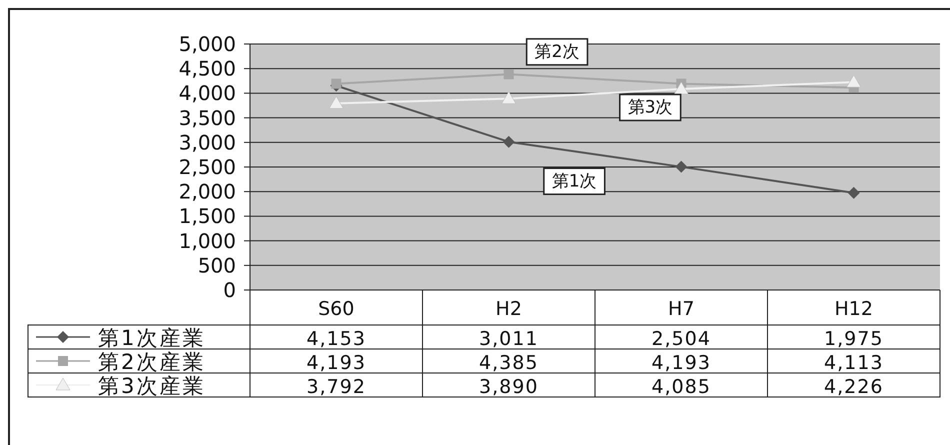 The height and width of the screenshot is (445, 950). What do you see at coordinates (681, 339) in the screenshot?
I see `data-label: 2,504` at bounding box center [681, 339].